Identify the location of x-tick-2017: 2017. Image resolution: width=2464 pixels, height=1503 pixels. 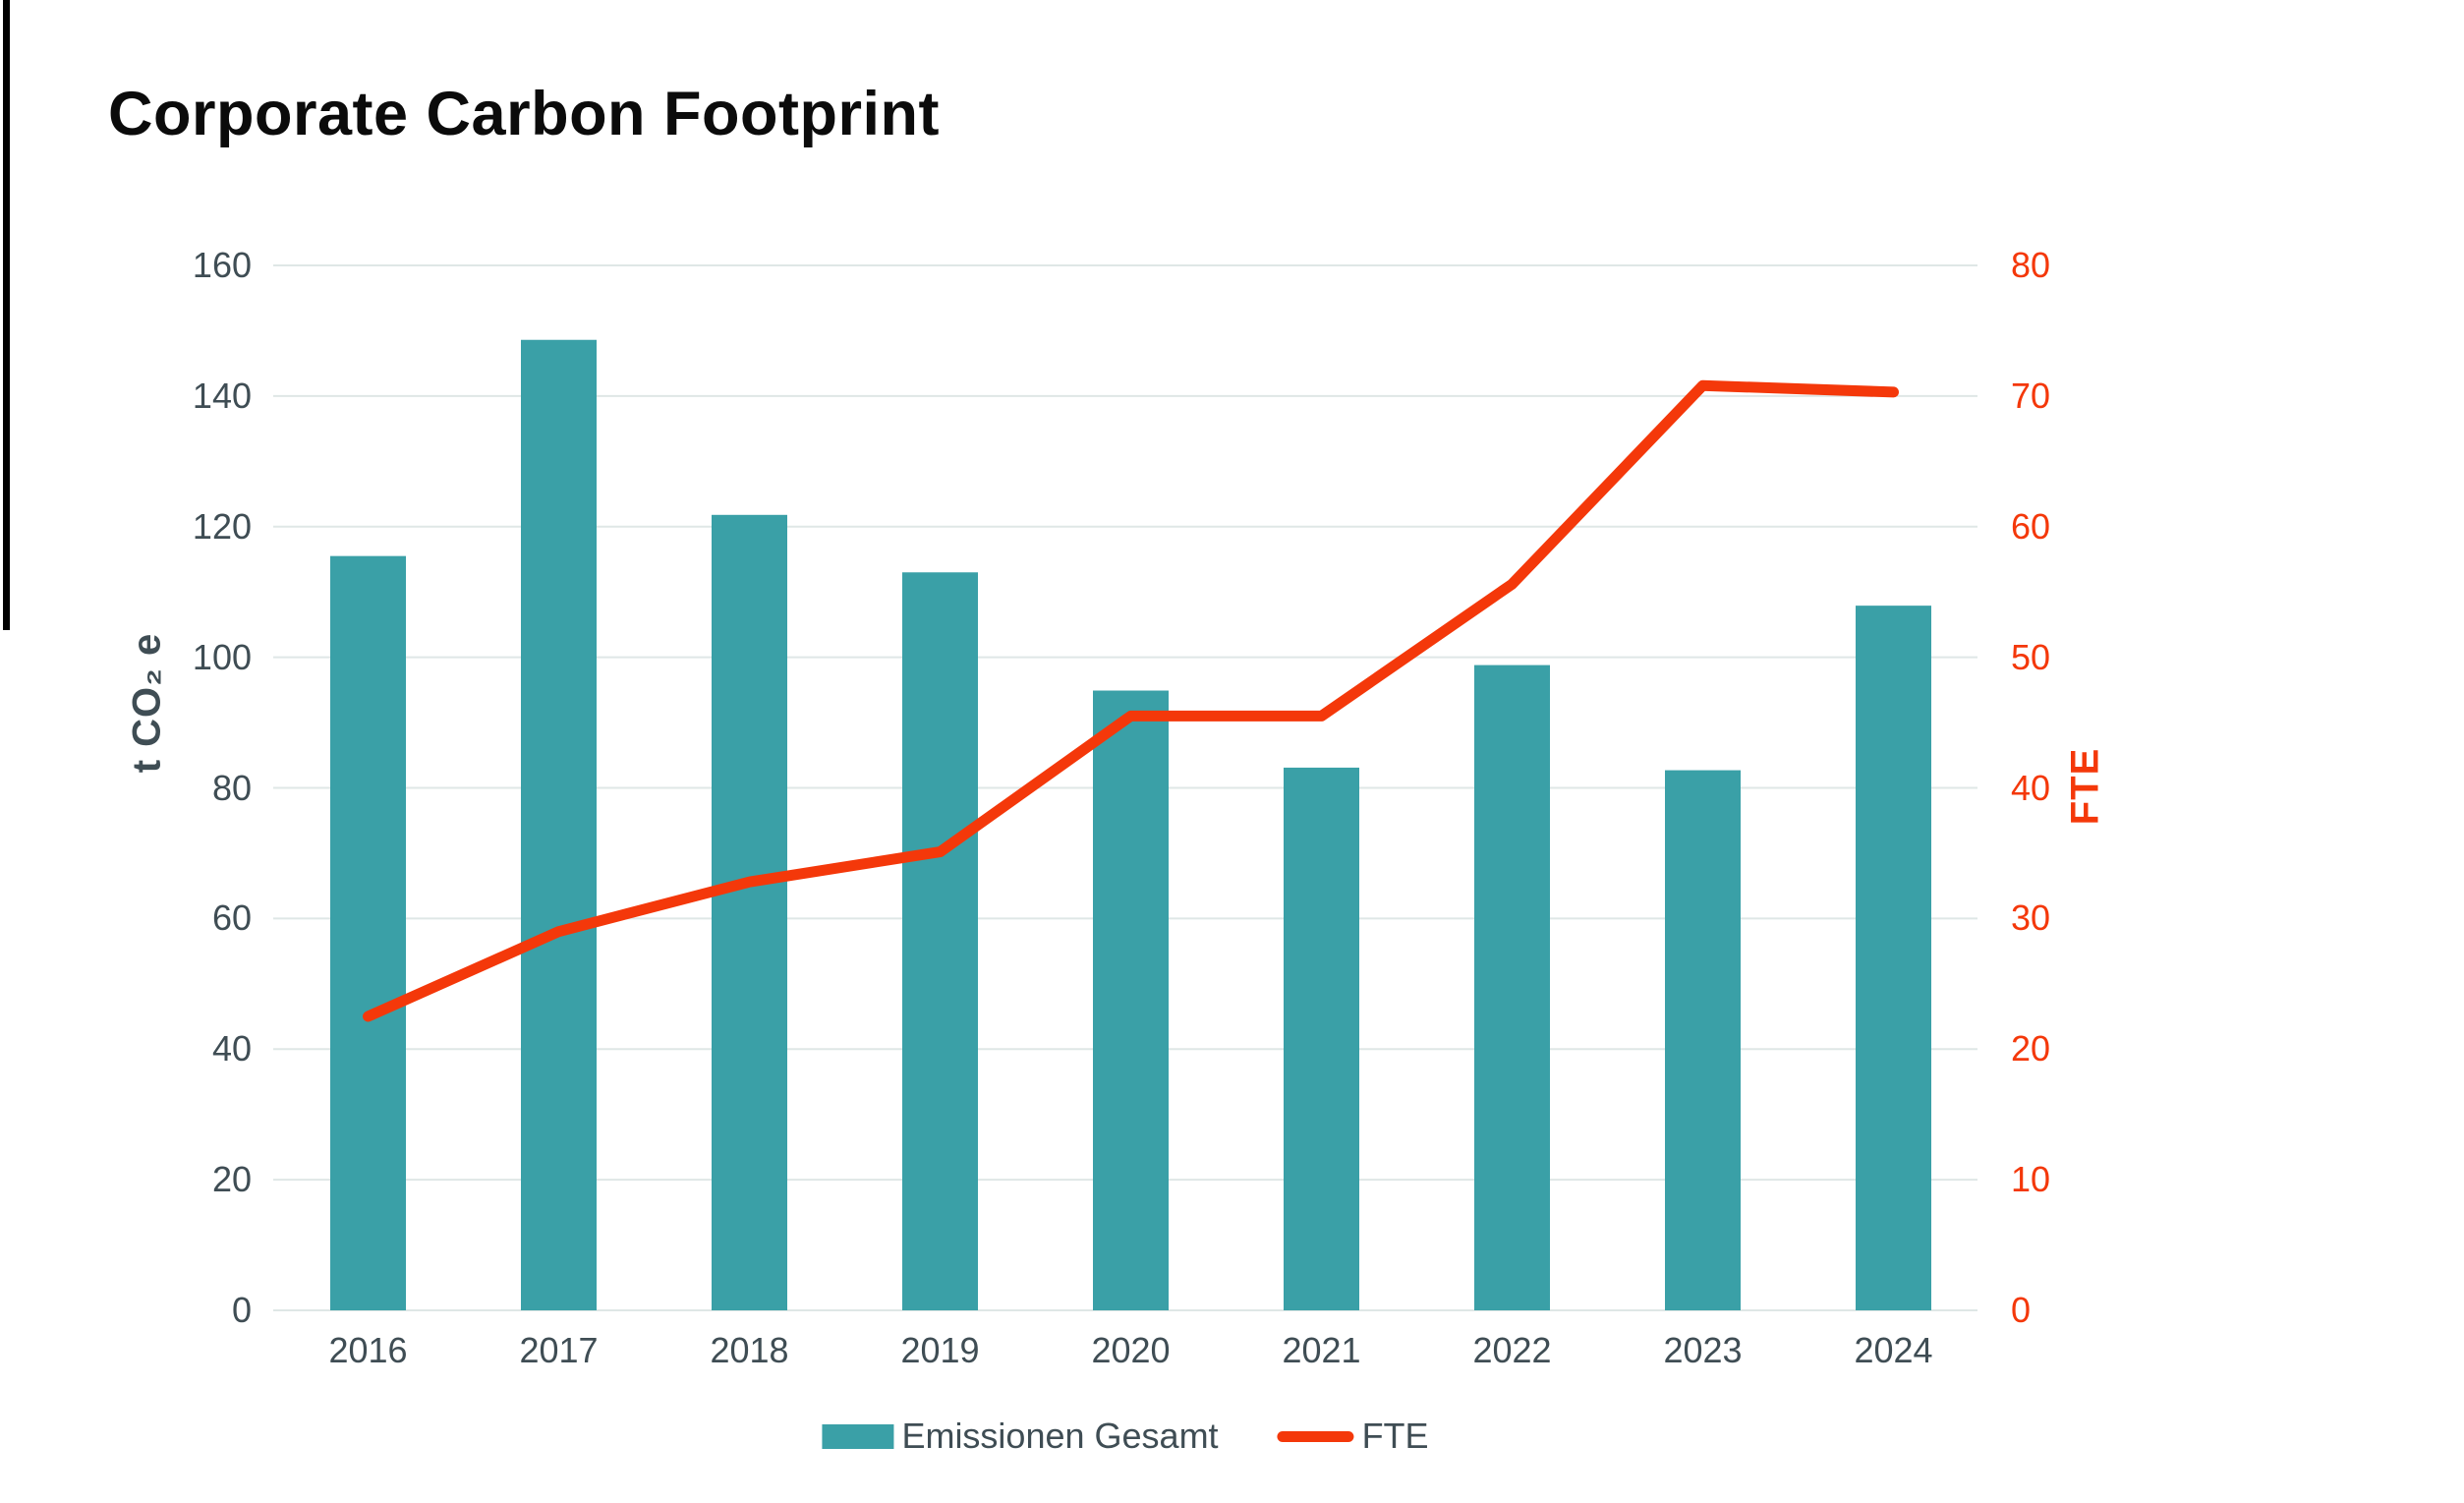
(559, 1350).